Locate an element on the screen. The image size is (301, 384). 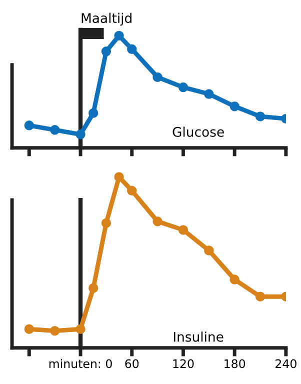
x-tick-label: minuten: 0 is located at coordinates (80, 363).